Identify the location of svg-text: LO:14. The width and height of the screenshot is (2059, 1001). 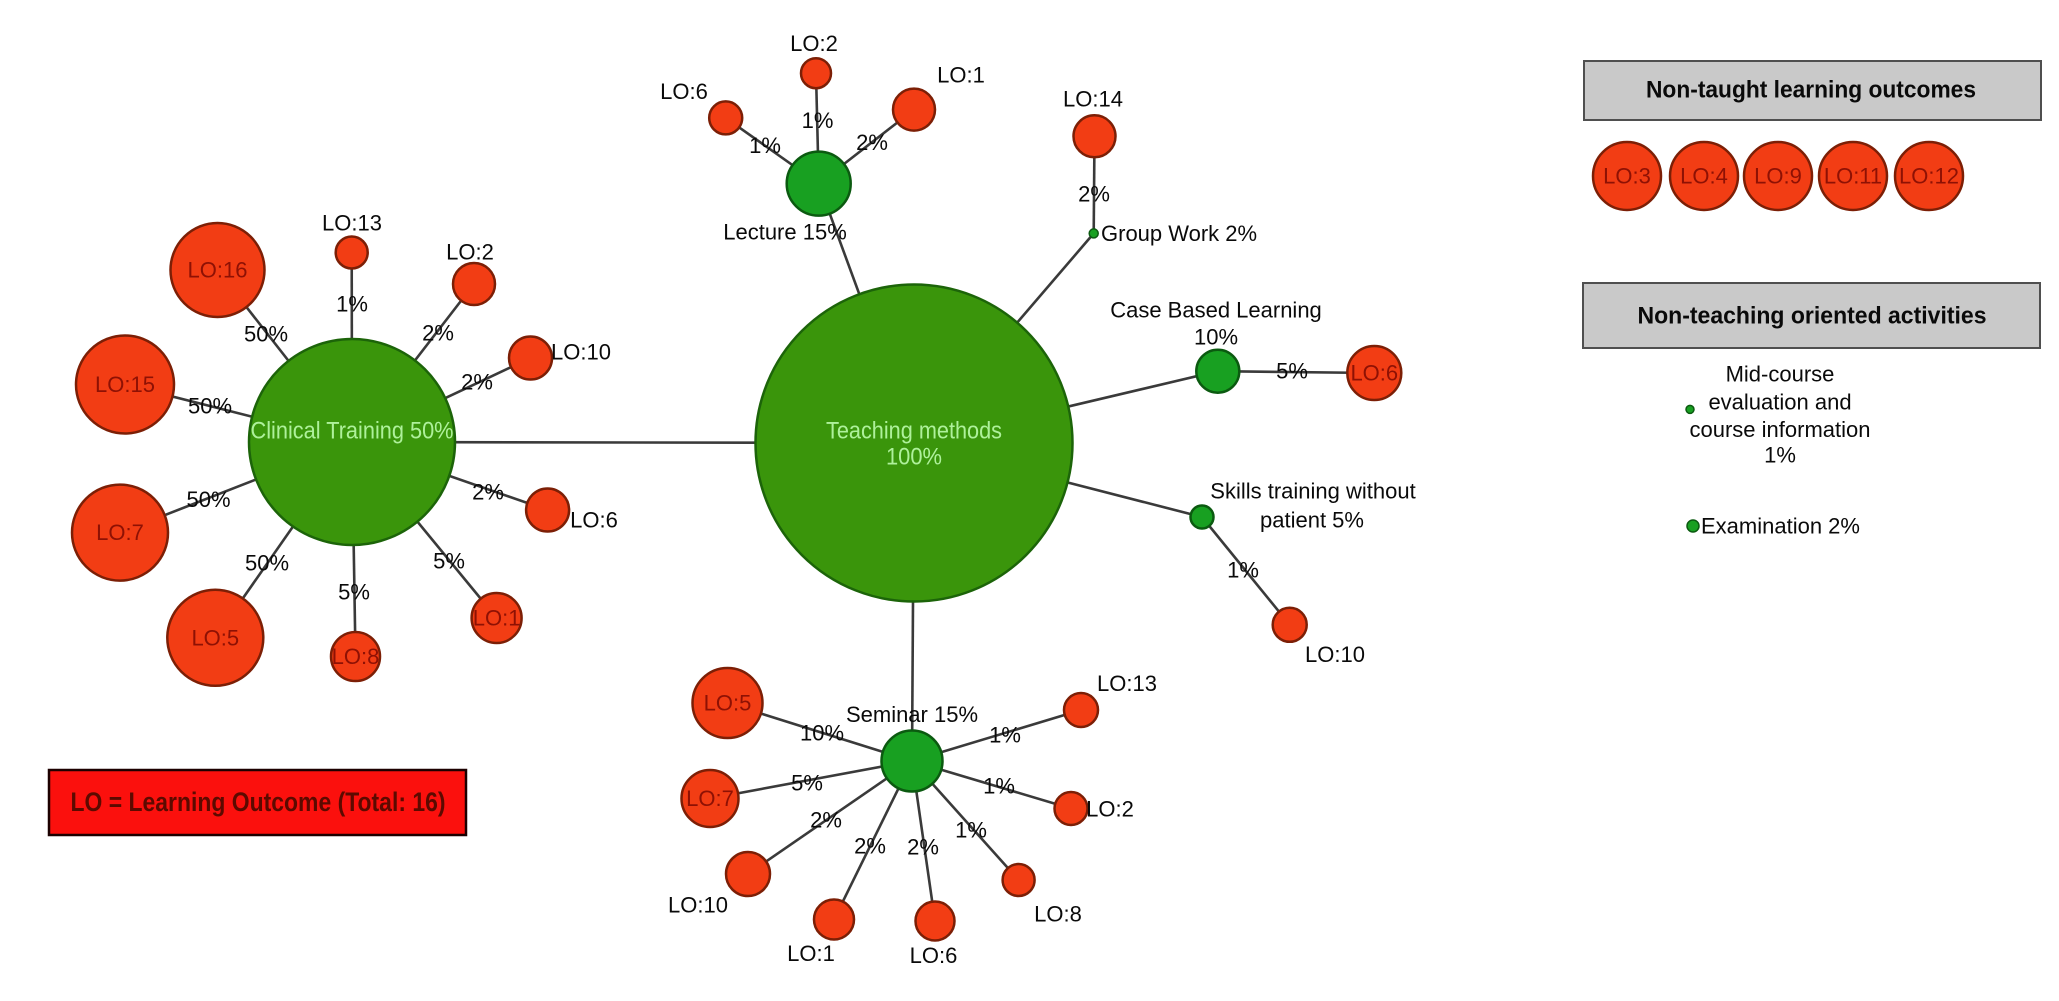
(1093, 99).